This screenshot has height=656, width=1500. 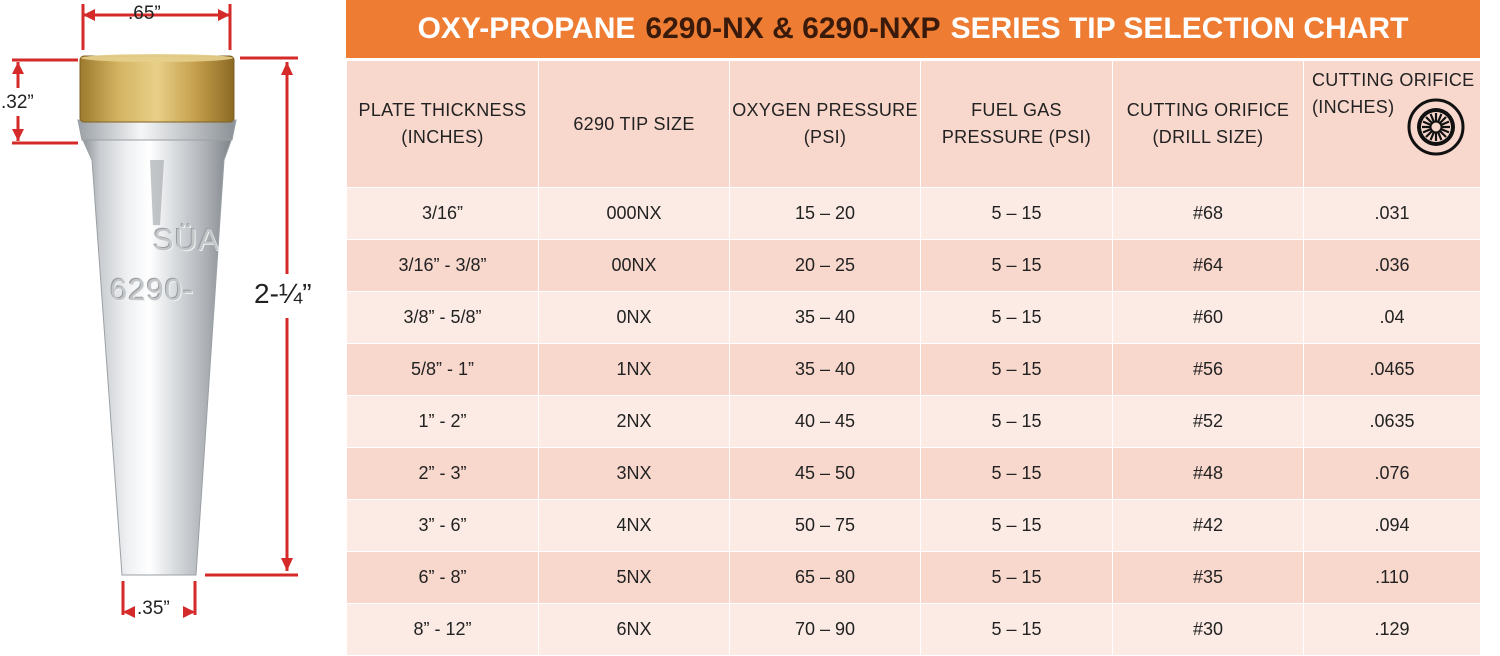 I want to click on column-header-oxygen-pressure: OXYGEN PRESSURE (PSI), so click(x=825, y=124).